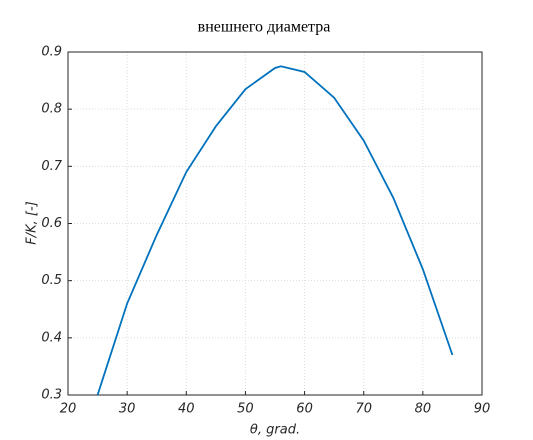 This screenshot has width=533, height=440. I want to click on x-tick-label: 50, so click(245, 409).